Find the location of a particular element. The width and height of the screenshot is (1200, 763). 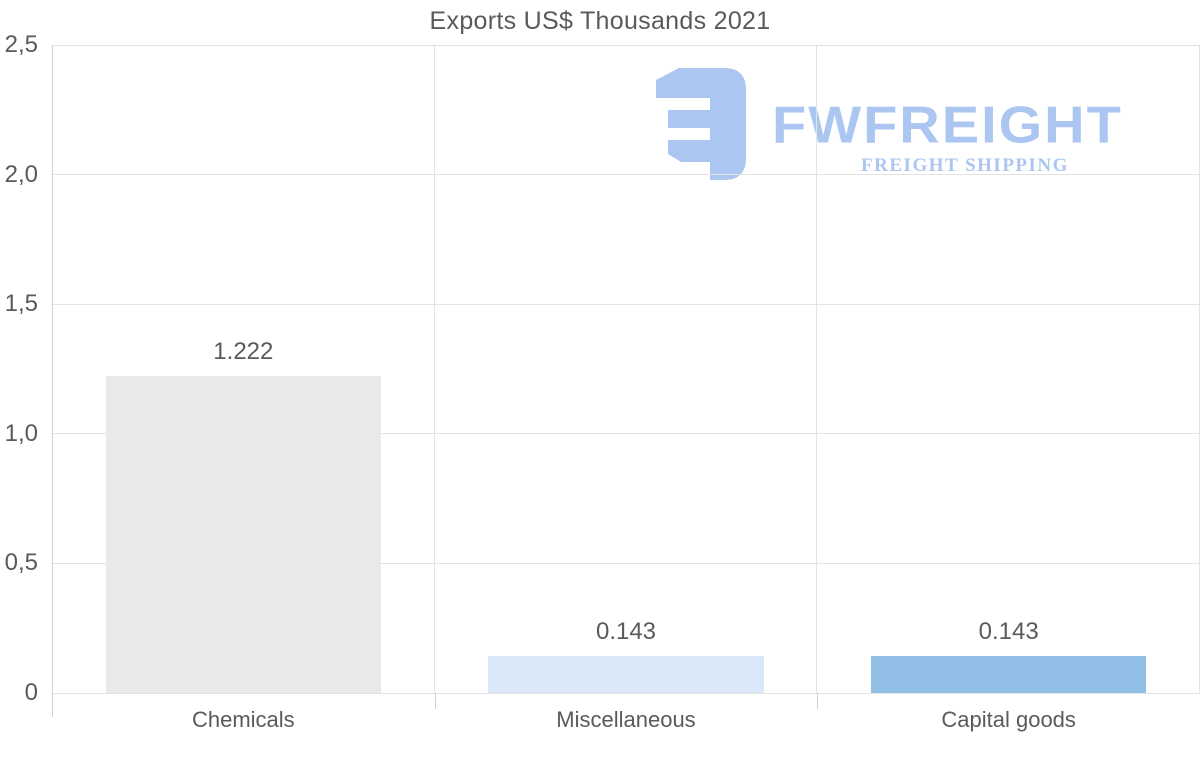

y-tick-label: 1,5 is located at coordinates (21, 304).